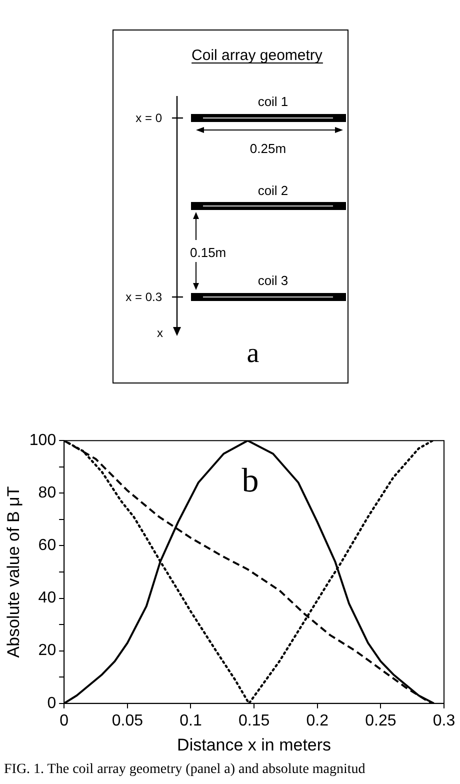  What do you see at coordinates (128, 721) in the screenshot?
I see `x-tick-label: 0.05` at bounding box center [128, 721].